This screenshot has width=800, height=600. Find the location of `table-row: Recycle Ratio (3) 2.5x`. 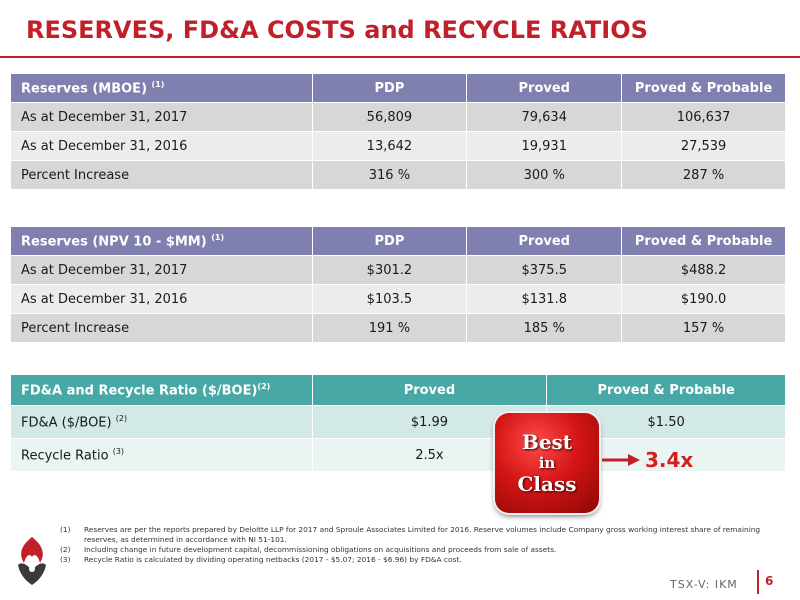

table-row: Recycle Ratio (3) 2.5x is located at coordinates (398, 455).